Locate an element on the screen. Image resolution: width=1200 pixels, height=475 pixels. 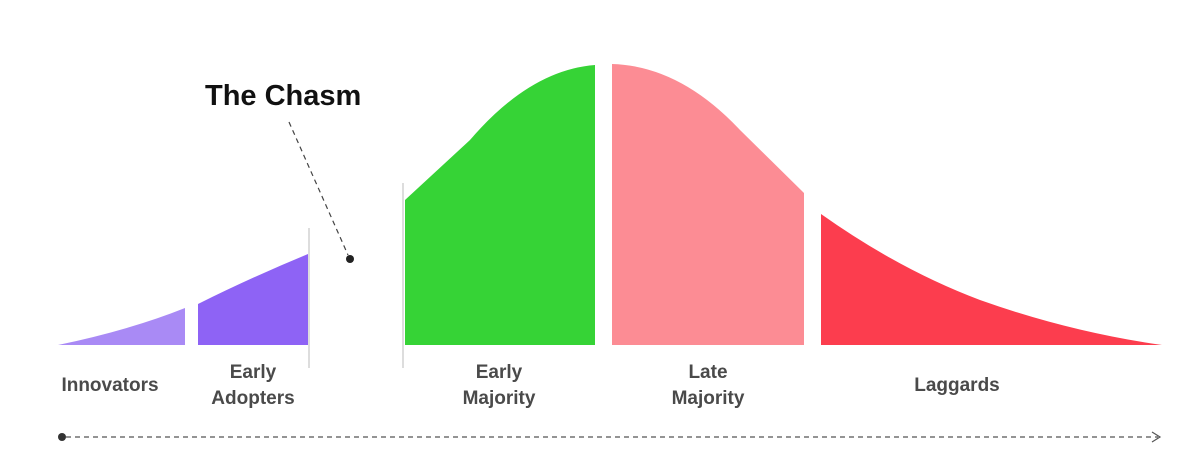
segment-label: Early Adopters is located at coordinates (253, 385).